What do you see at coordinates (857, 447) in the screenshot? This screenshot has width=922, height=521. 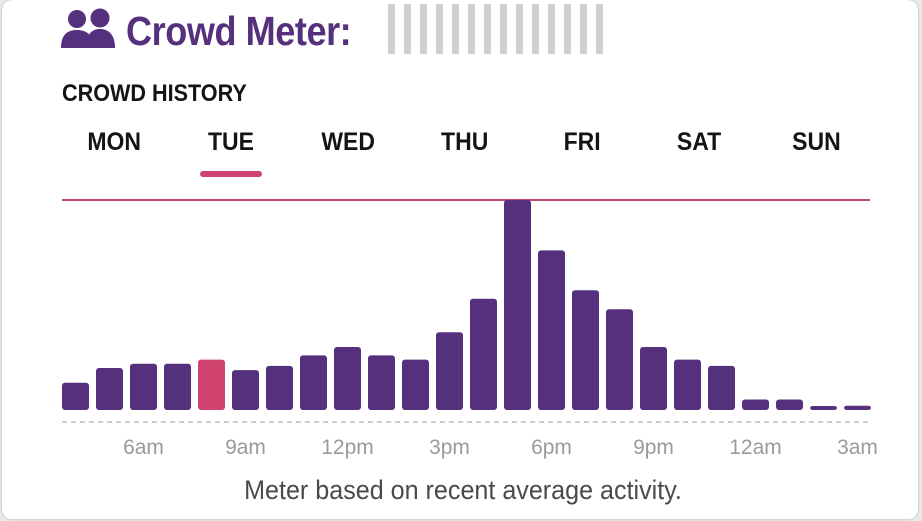 I see `x-tick-label: 3am` at bounding box center [857, 447].